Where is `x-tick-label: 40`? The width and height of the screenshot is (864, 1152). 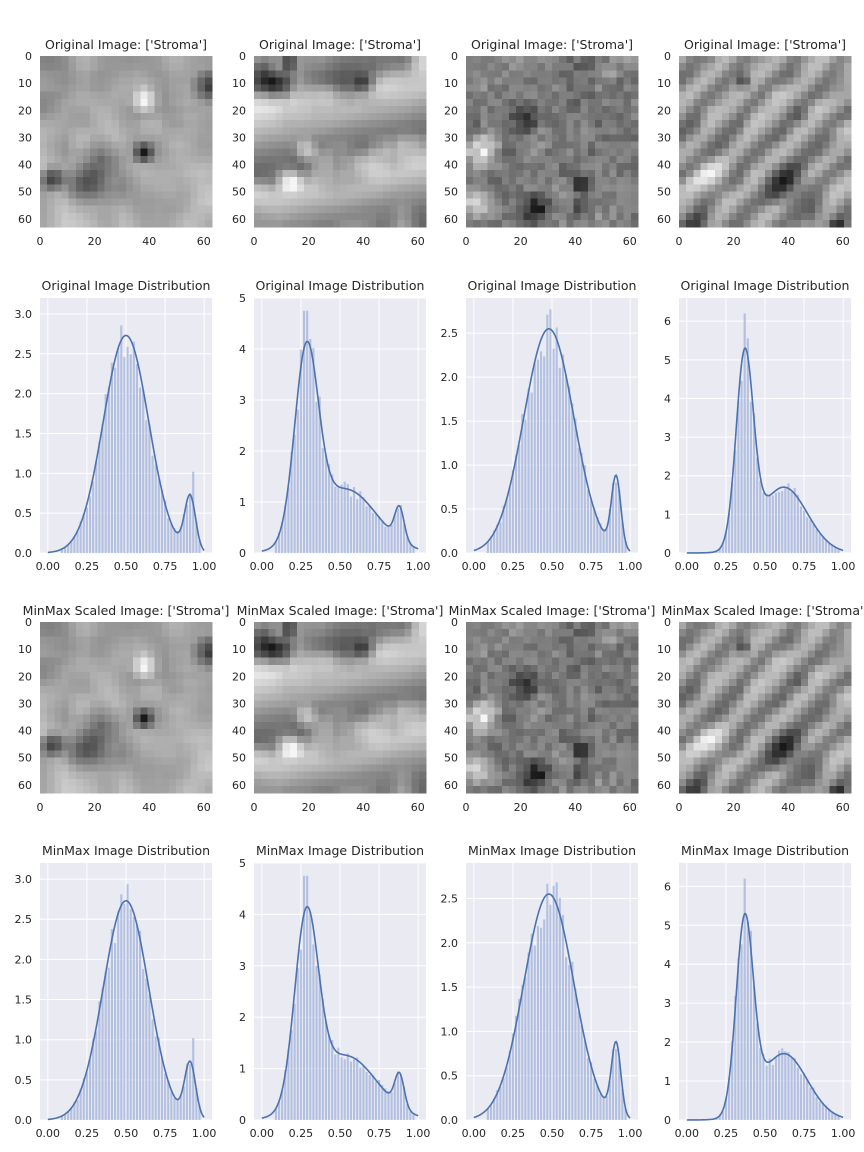
x-tick-label: 40 is located at coordinates (363, 241).